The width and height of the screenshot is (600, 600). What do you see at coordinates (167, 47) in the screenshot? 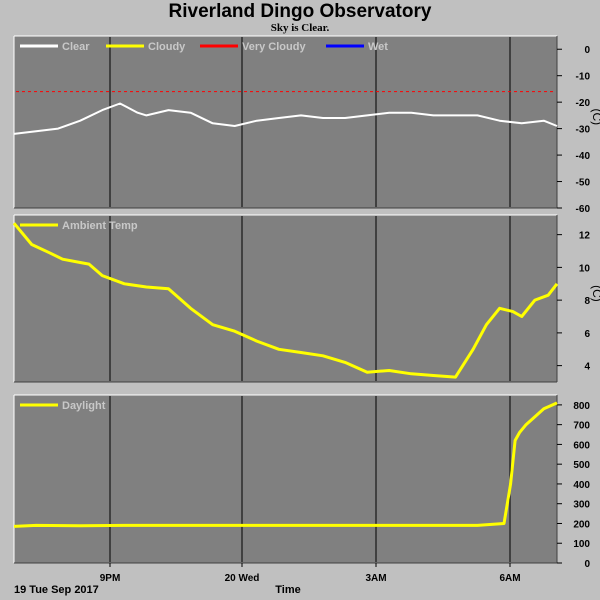
I see `legend-label-cloudy: Cloudy` at bounding box center [167, 47].